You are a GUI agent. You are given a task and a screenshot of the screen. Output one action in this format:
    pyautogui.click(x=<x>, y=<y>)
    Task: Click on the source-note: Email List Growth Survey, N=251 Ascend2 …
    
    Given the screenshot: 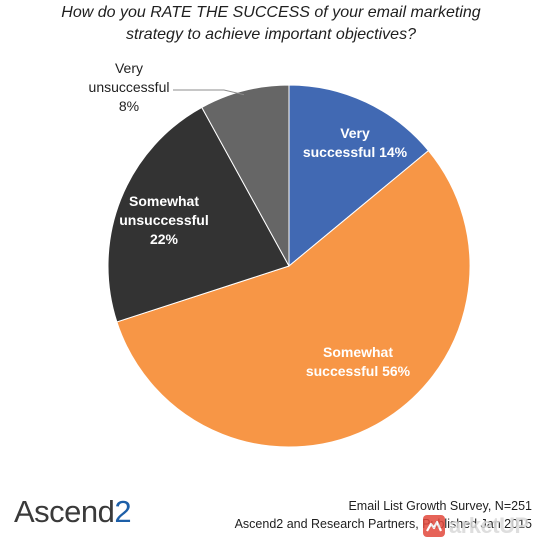 What is the action you would take?
    pyautogui.click(x=383, y=515)
    